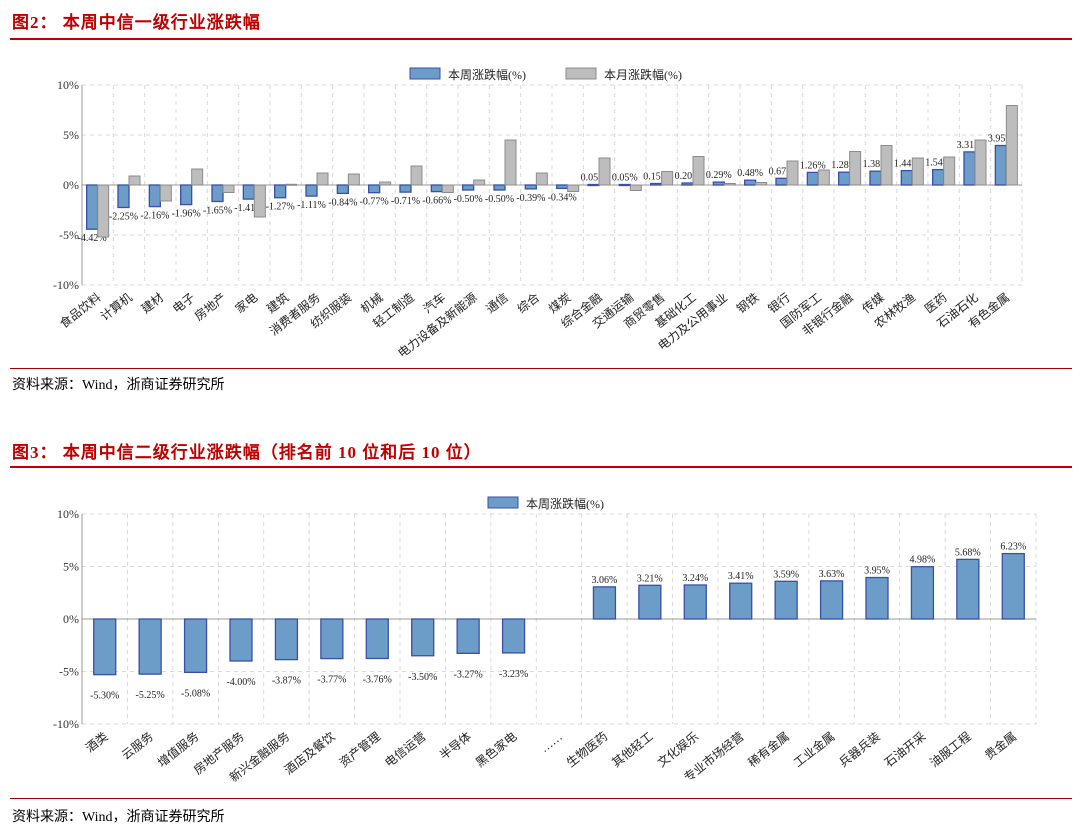 The height and width of the screenshot is (840, 1080). Describe the element at coordinates (513, 674) in the screenshot. I see `data-label: -3.23%` at that location.